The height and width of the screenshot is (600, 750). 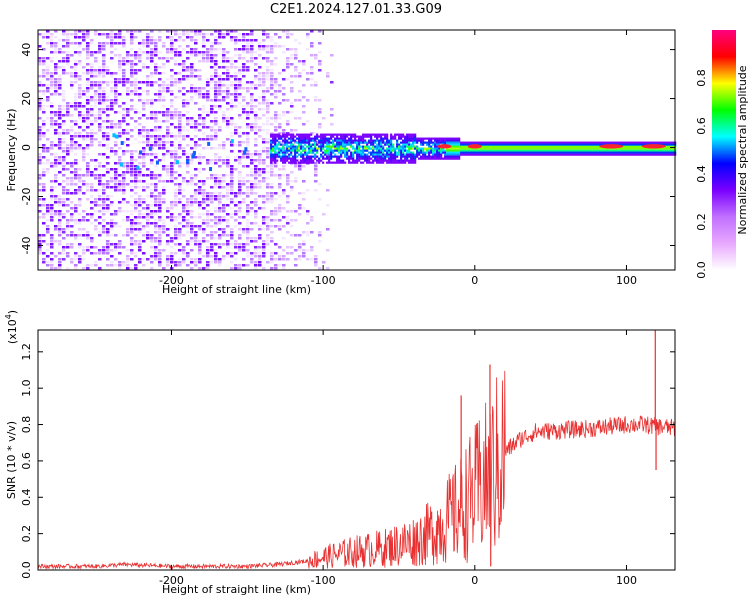 What do you see at coordinates (323, 580) in the screenshot?
I see `bottom-x-tick-label-1: -100` at bounding box center [323, 580].